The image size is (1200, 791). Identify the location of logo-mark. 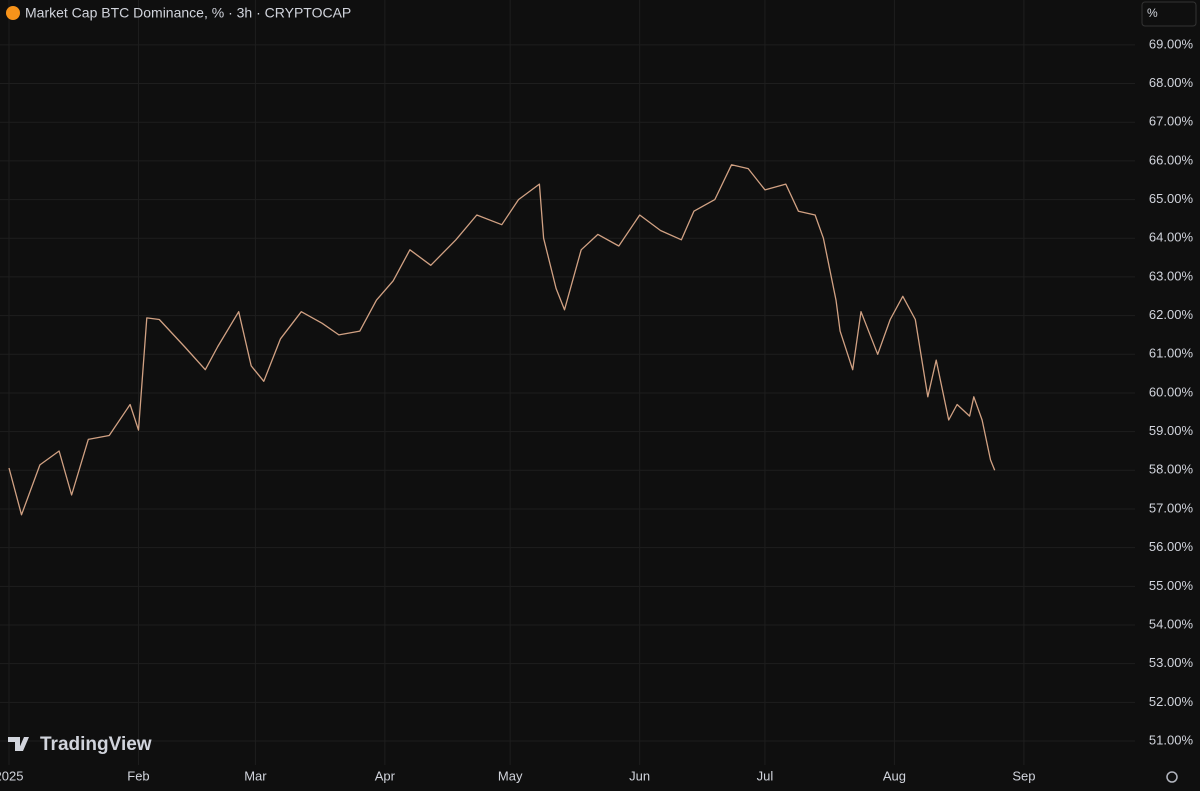
(18, 744).